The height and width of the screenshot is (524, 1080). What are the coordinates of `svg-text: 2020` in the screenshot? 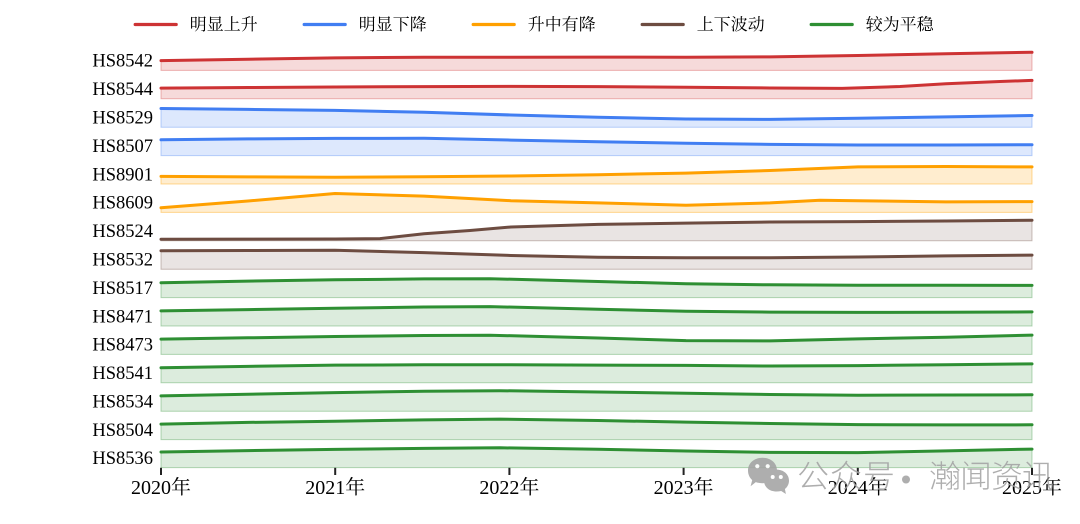 It's located at (151, 488).